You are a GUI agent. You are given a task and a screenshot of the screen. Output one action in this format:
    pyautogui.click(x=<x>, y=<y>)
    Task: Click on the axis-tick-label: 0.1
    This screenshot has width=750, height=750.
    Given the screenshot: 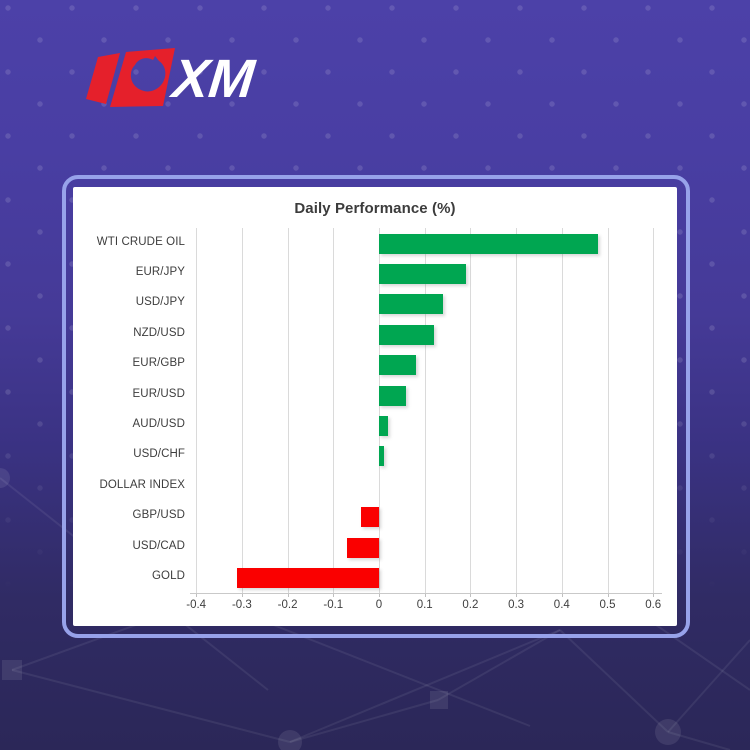 What is the action you would take?
    pyautogui.click(x=424, y=605)
    